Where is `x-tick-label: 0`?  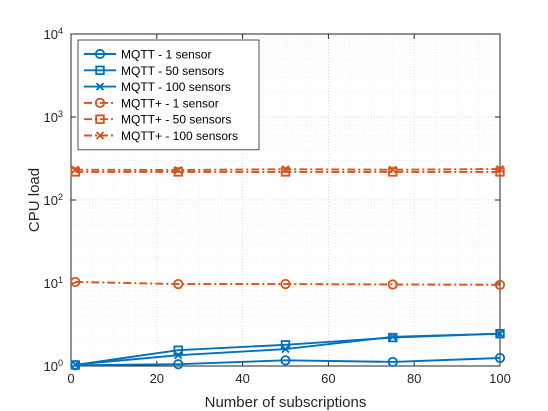
x-tick-label: 0 is located at coordinates (70, 378).